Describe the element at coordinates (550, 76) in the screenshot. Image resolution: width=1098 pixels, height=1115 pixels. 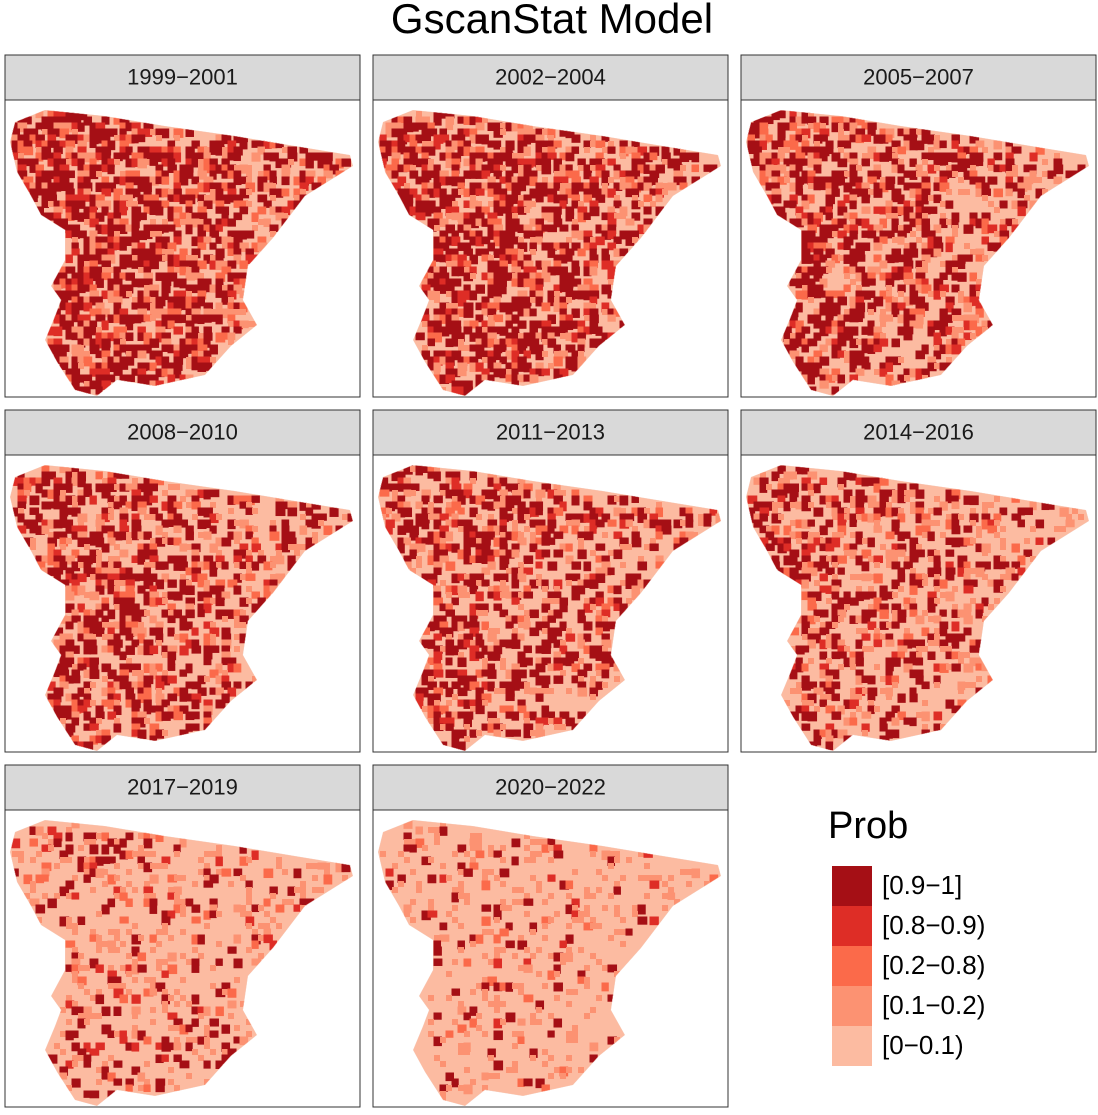
I see `panel-title: 2002−2004` at that location.